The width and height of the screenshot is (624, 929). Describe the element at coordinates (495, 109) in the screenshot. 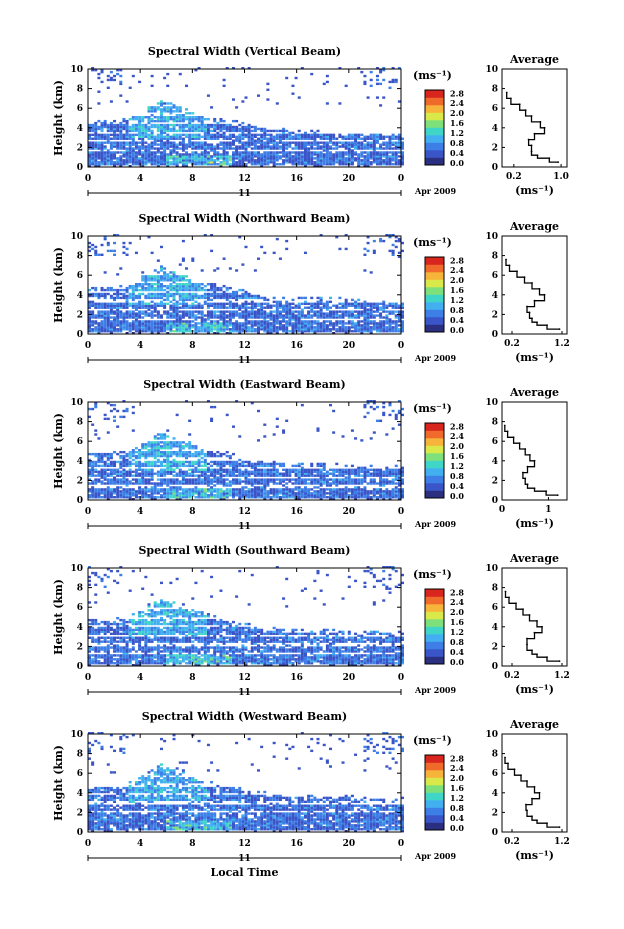

I see `profile-y-tick-label: 6` at that location.